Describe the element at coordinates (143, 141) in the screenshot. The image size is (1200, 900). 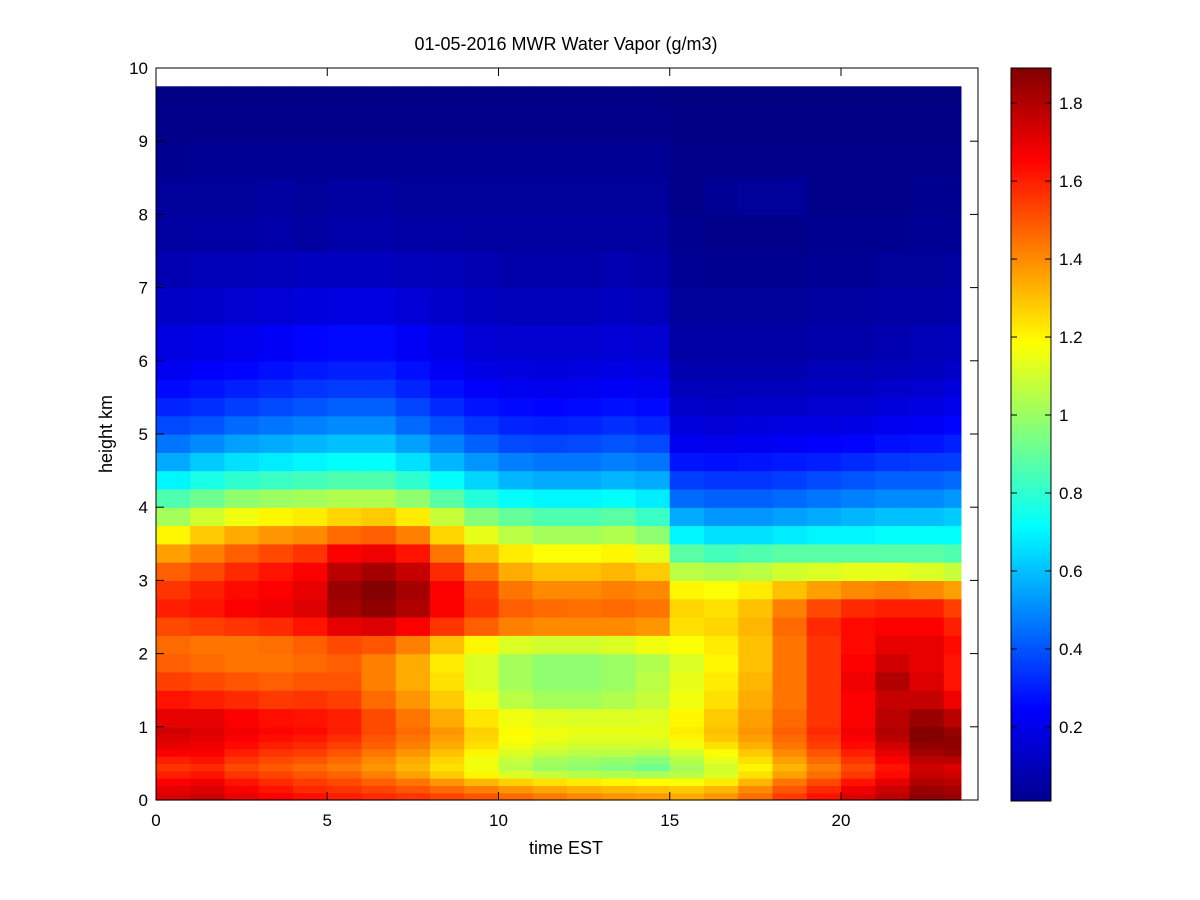
I see `y-tick-label: 9` at that location.